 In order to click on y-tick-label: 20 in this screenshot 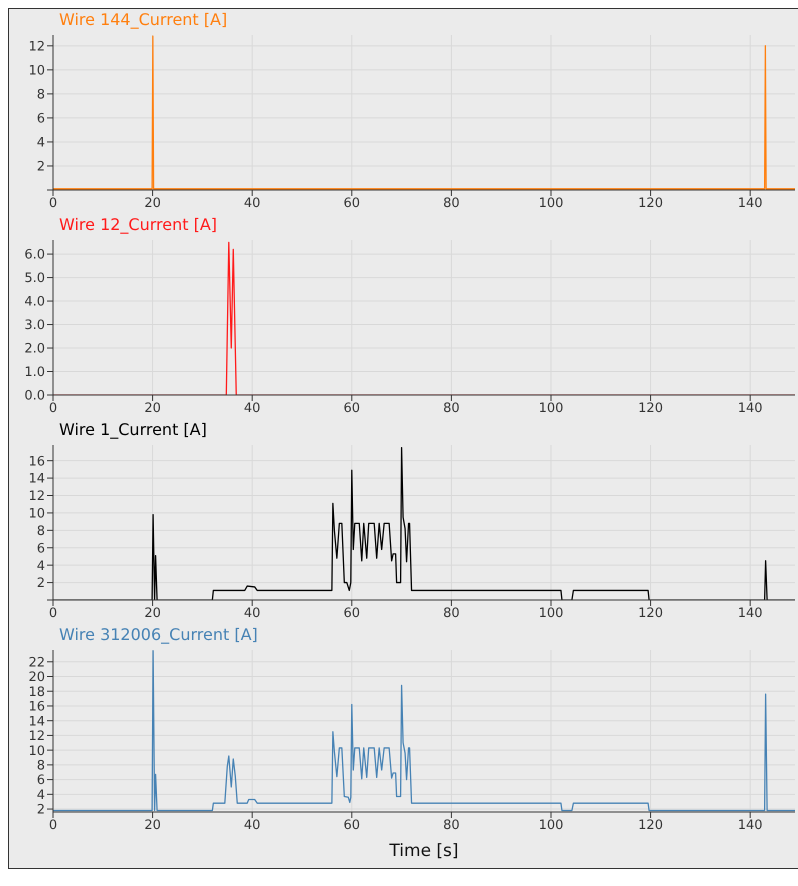, I will do `click(36, 678)`.